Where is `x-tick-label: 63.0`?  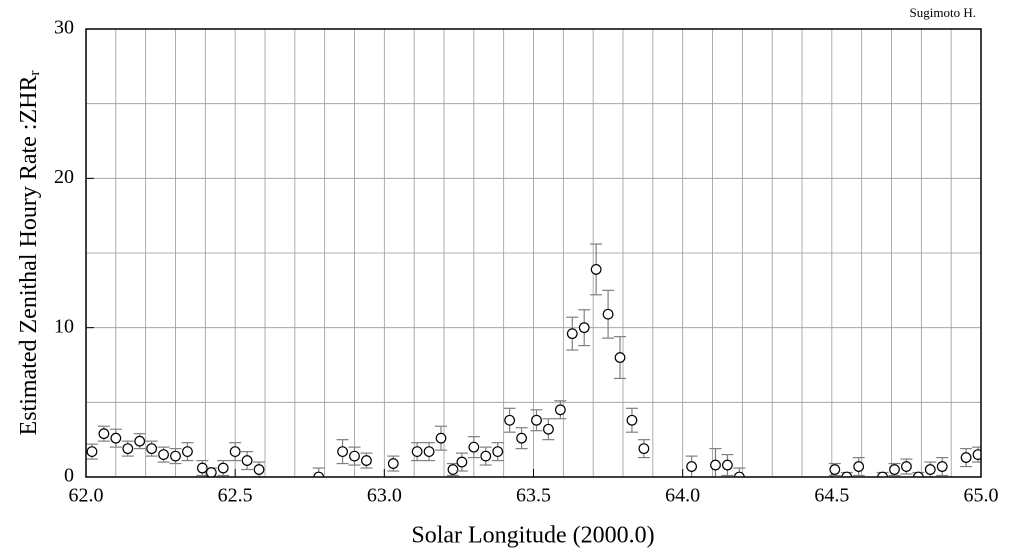
x-tick-label: 63.0 is located at coordinates (384, 496).